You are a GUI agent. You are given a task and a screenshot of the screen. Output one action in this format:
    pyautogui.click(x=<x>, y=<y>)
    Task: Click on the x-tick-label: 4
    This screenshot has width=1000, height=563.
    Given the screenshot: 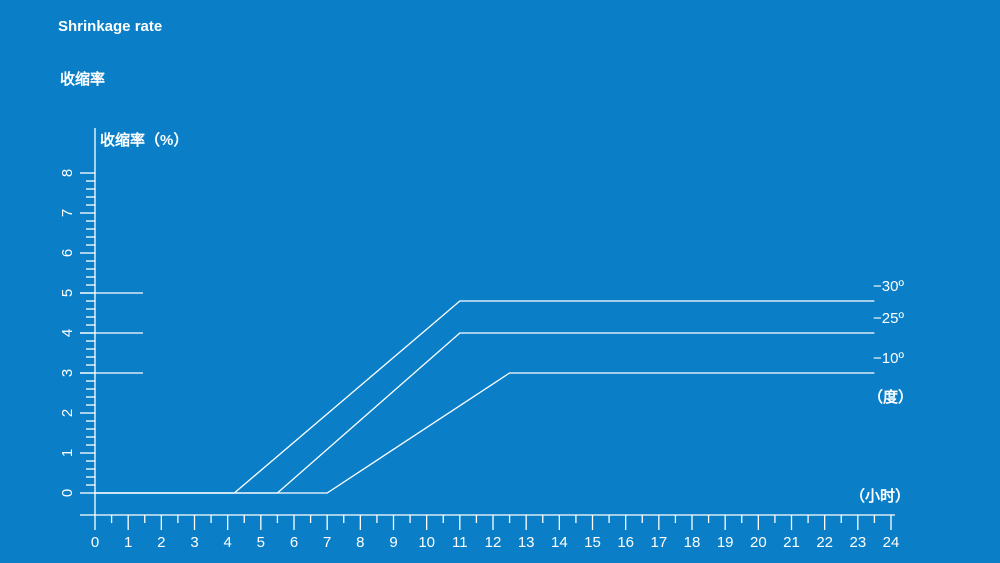 What is the action you would take?
    pyautogui.click(x=227, y=542)
    